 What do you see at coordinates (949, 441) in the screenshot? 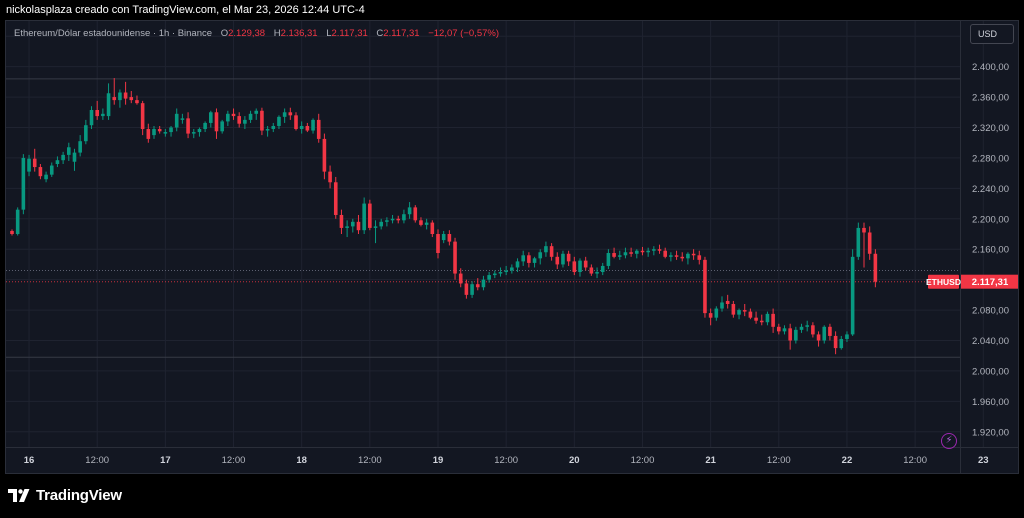
I see `lightning-icon: ⚡` at bounding box center [949, 441].